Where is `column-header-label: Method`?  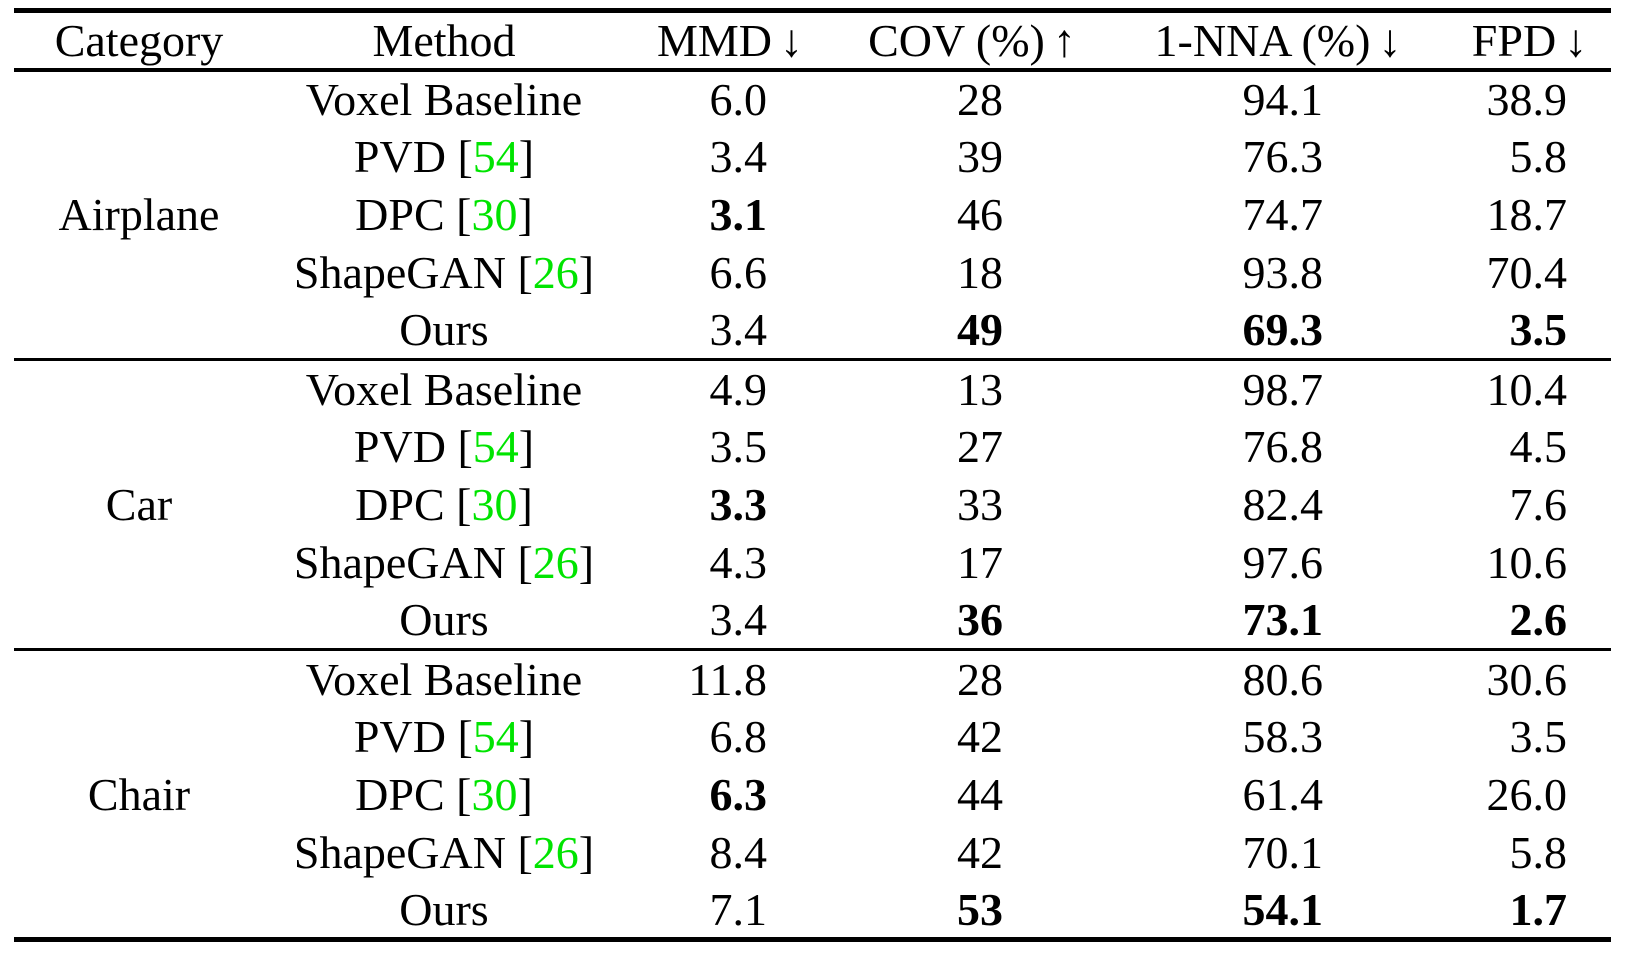 column-header-label: Method is located at coordinates (444, 40).